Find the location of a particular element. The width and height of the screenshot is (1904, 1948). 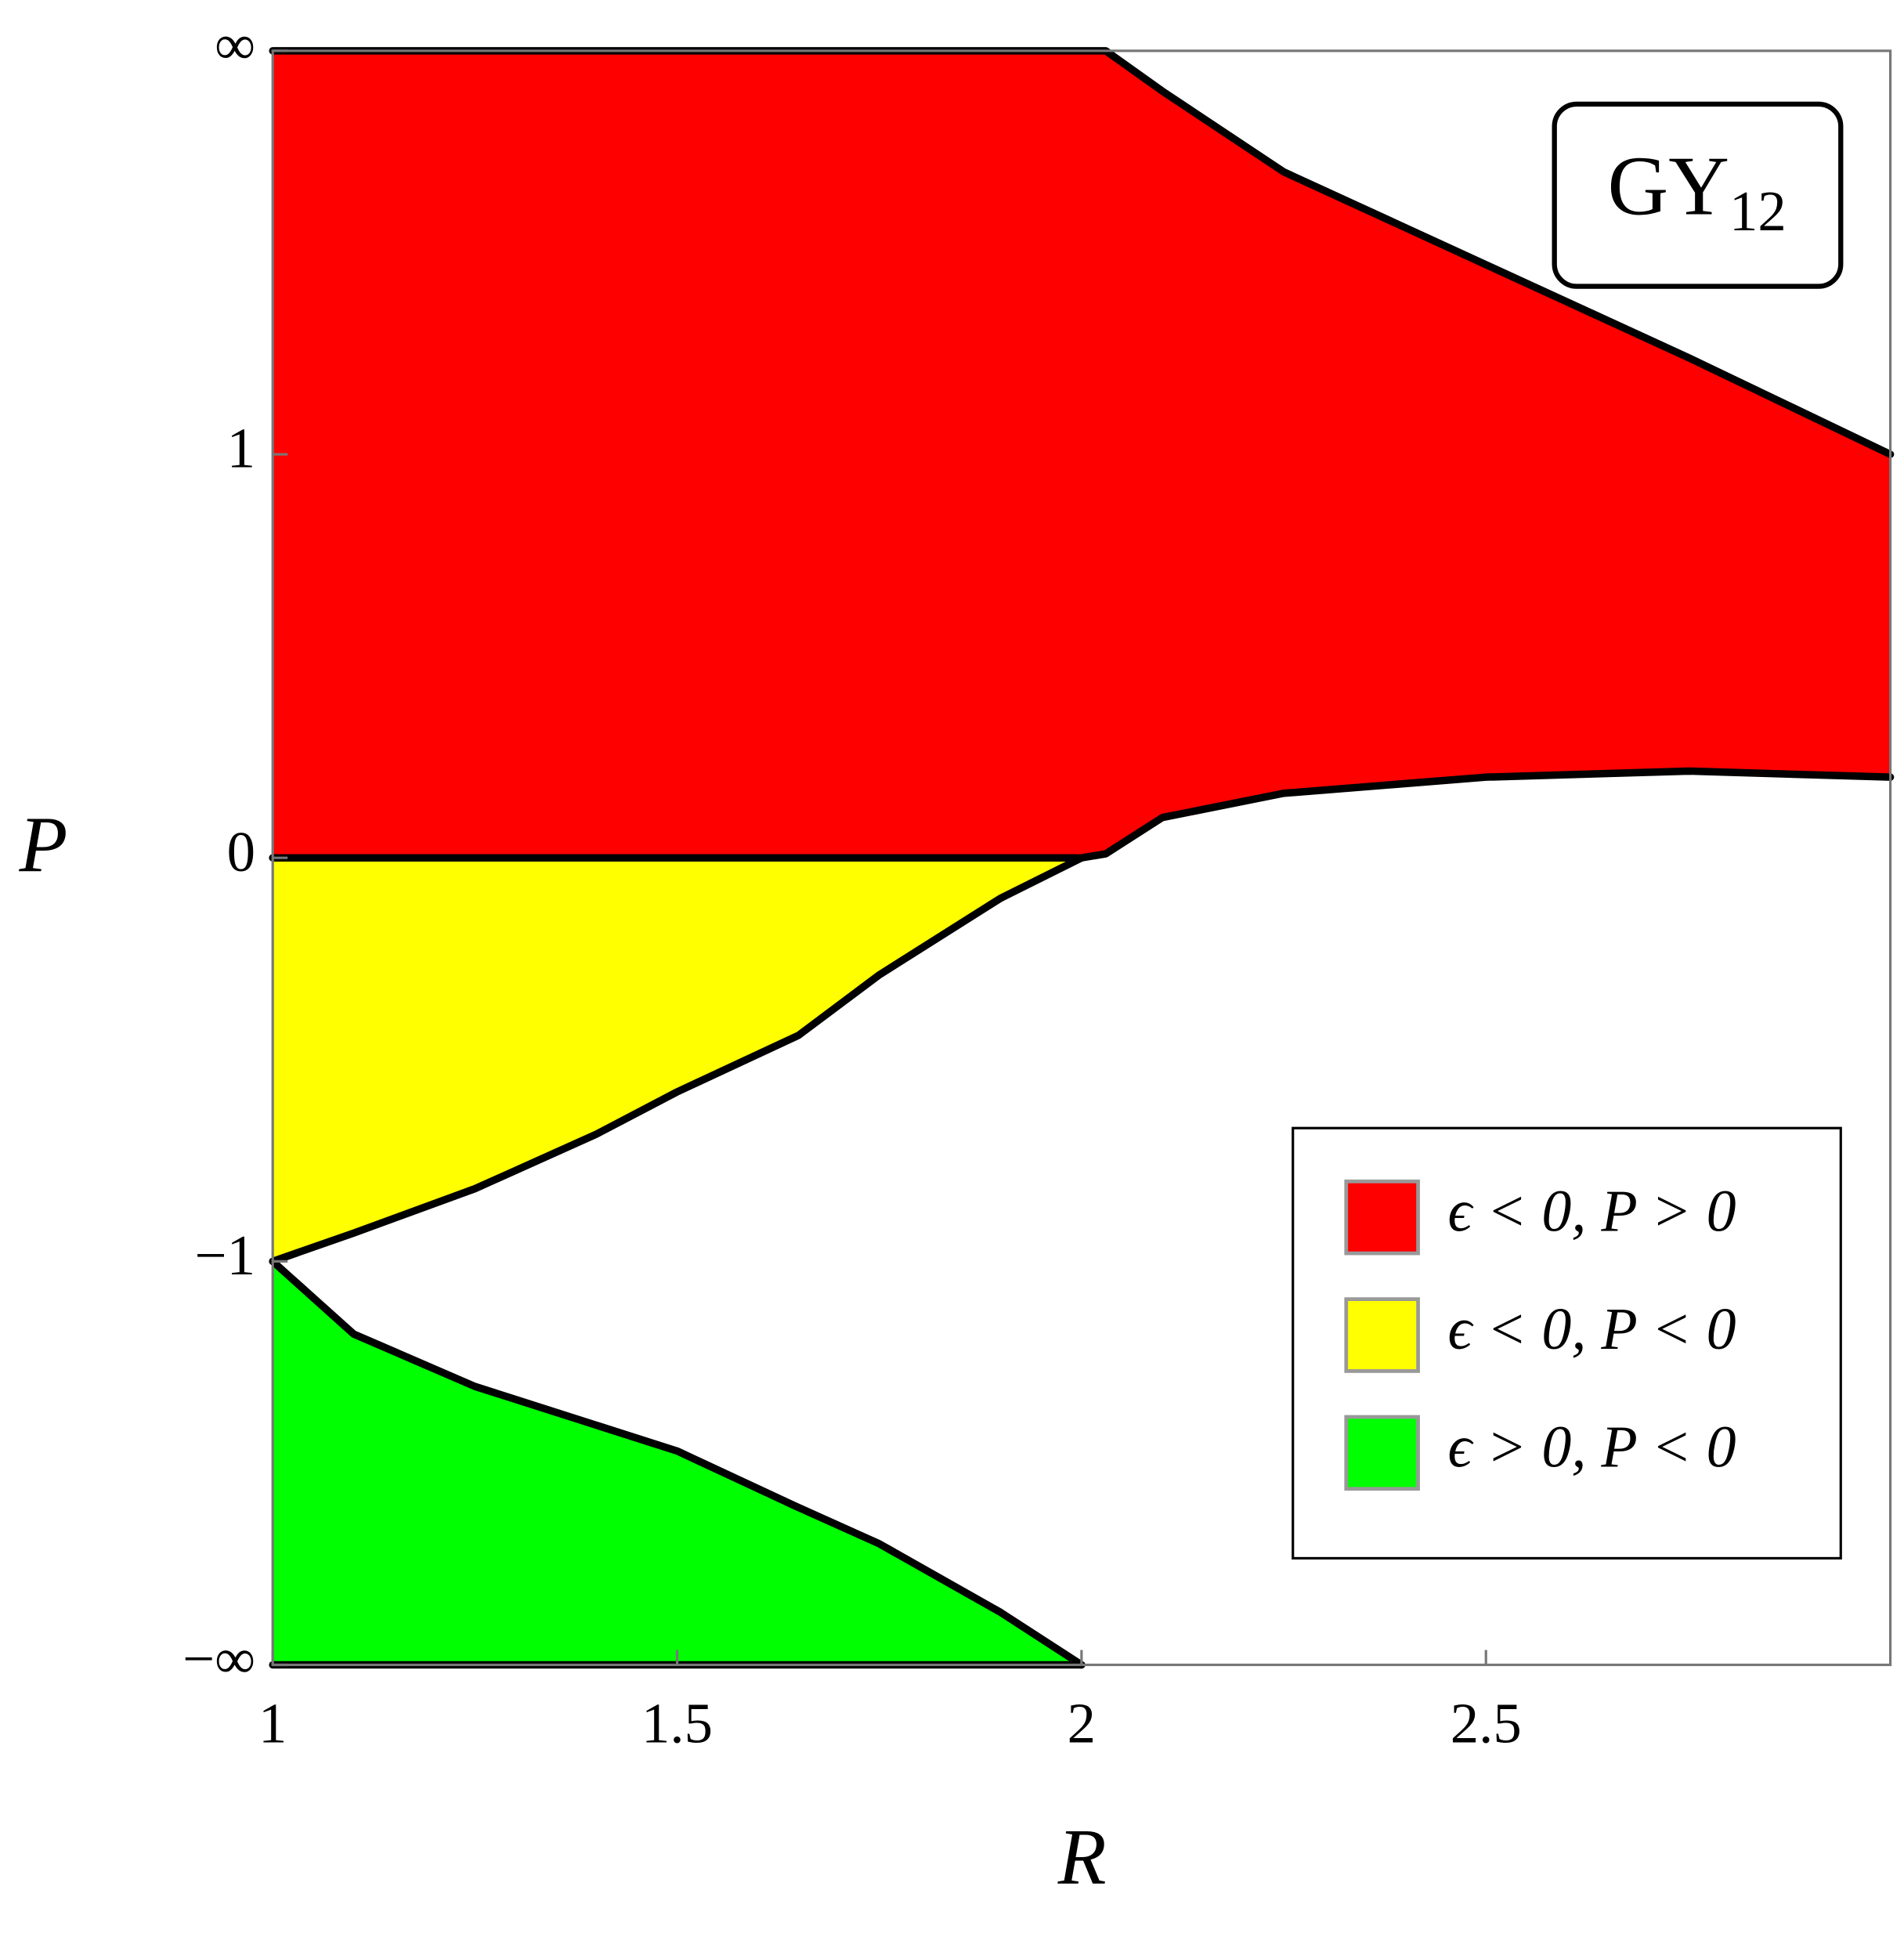

annotation: GY12 is located at coordinates (1697, 190).